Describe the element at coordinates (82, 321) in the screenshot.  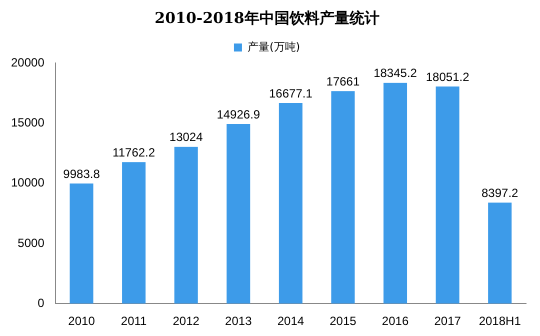
I see `x-tick-label: 2010` at that location.